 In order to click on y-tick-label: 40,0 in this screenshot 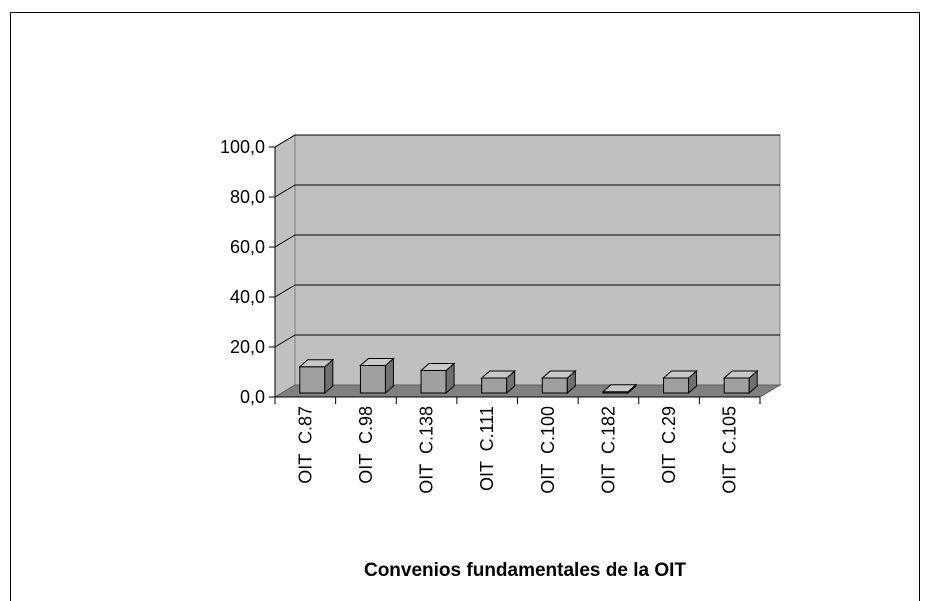, I will do `click(247, 297)`.